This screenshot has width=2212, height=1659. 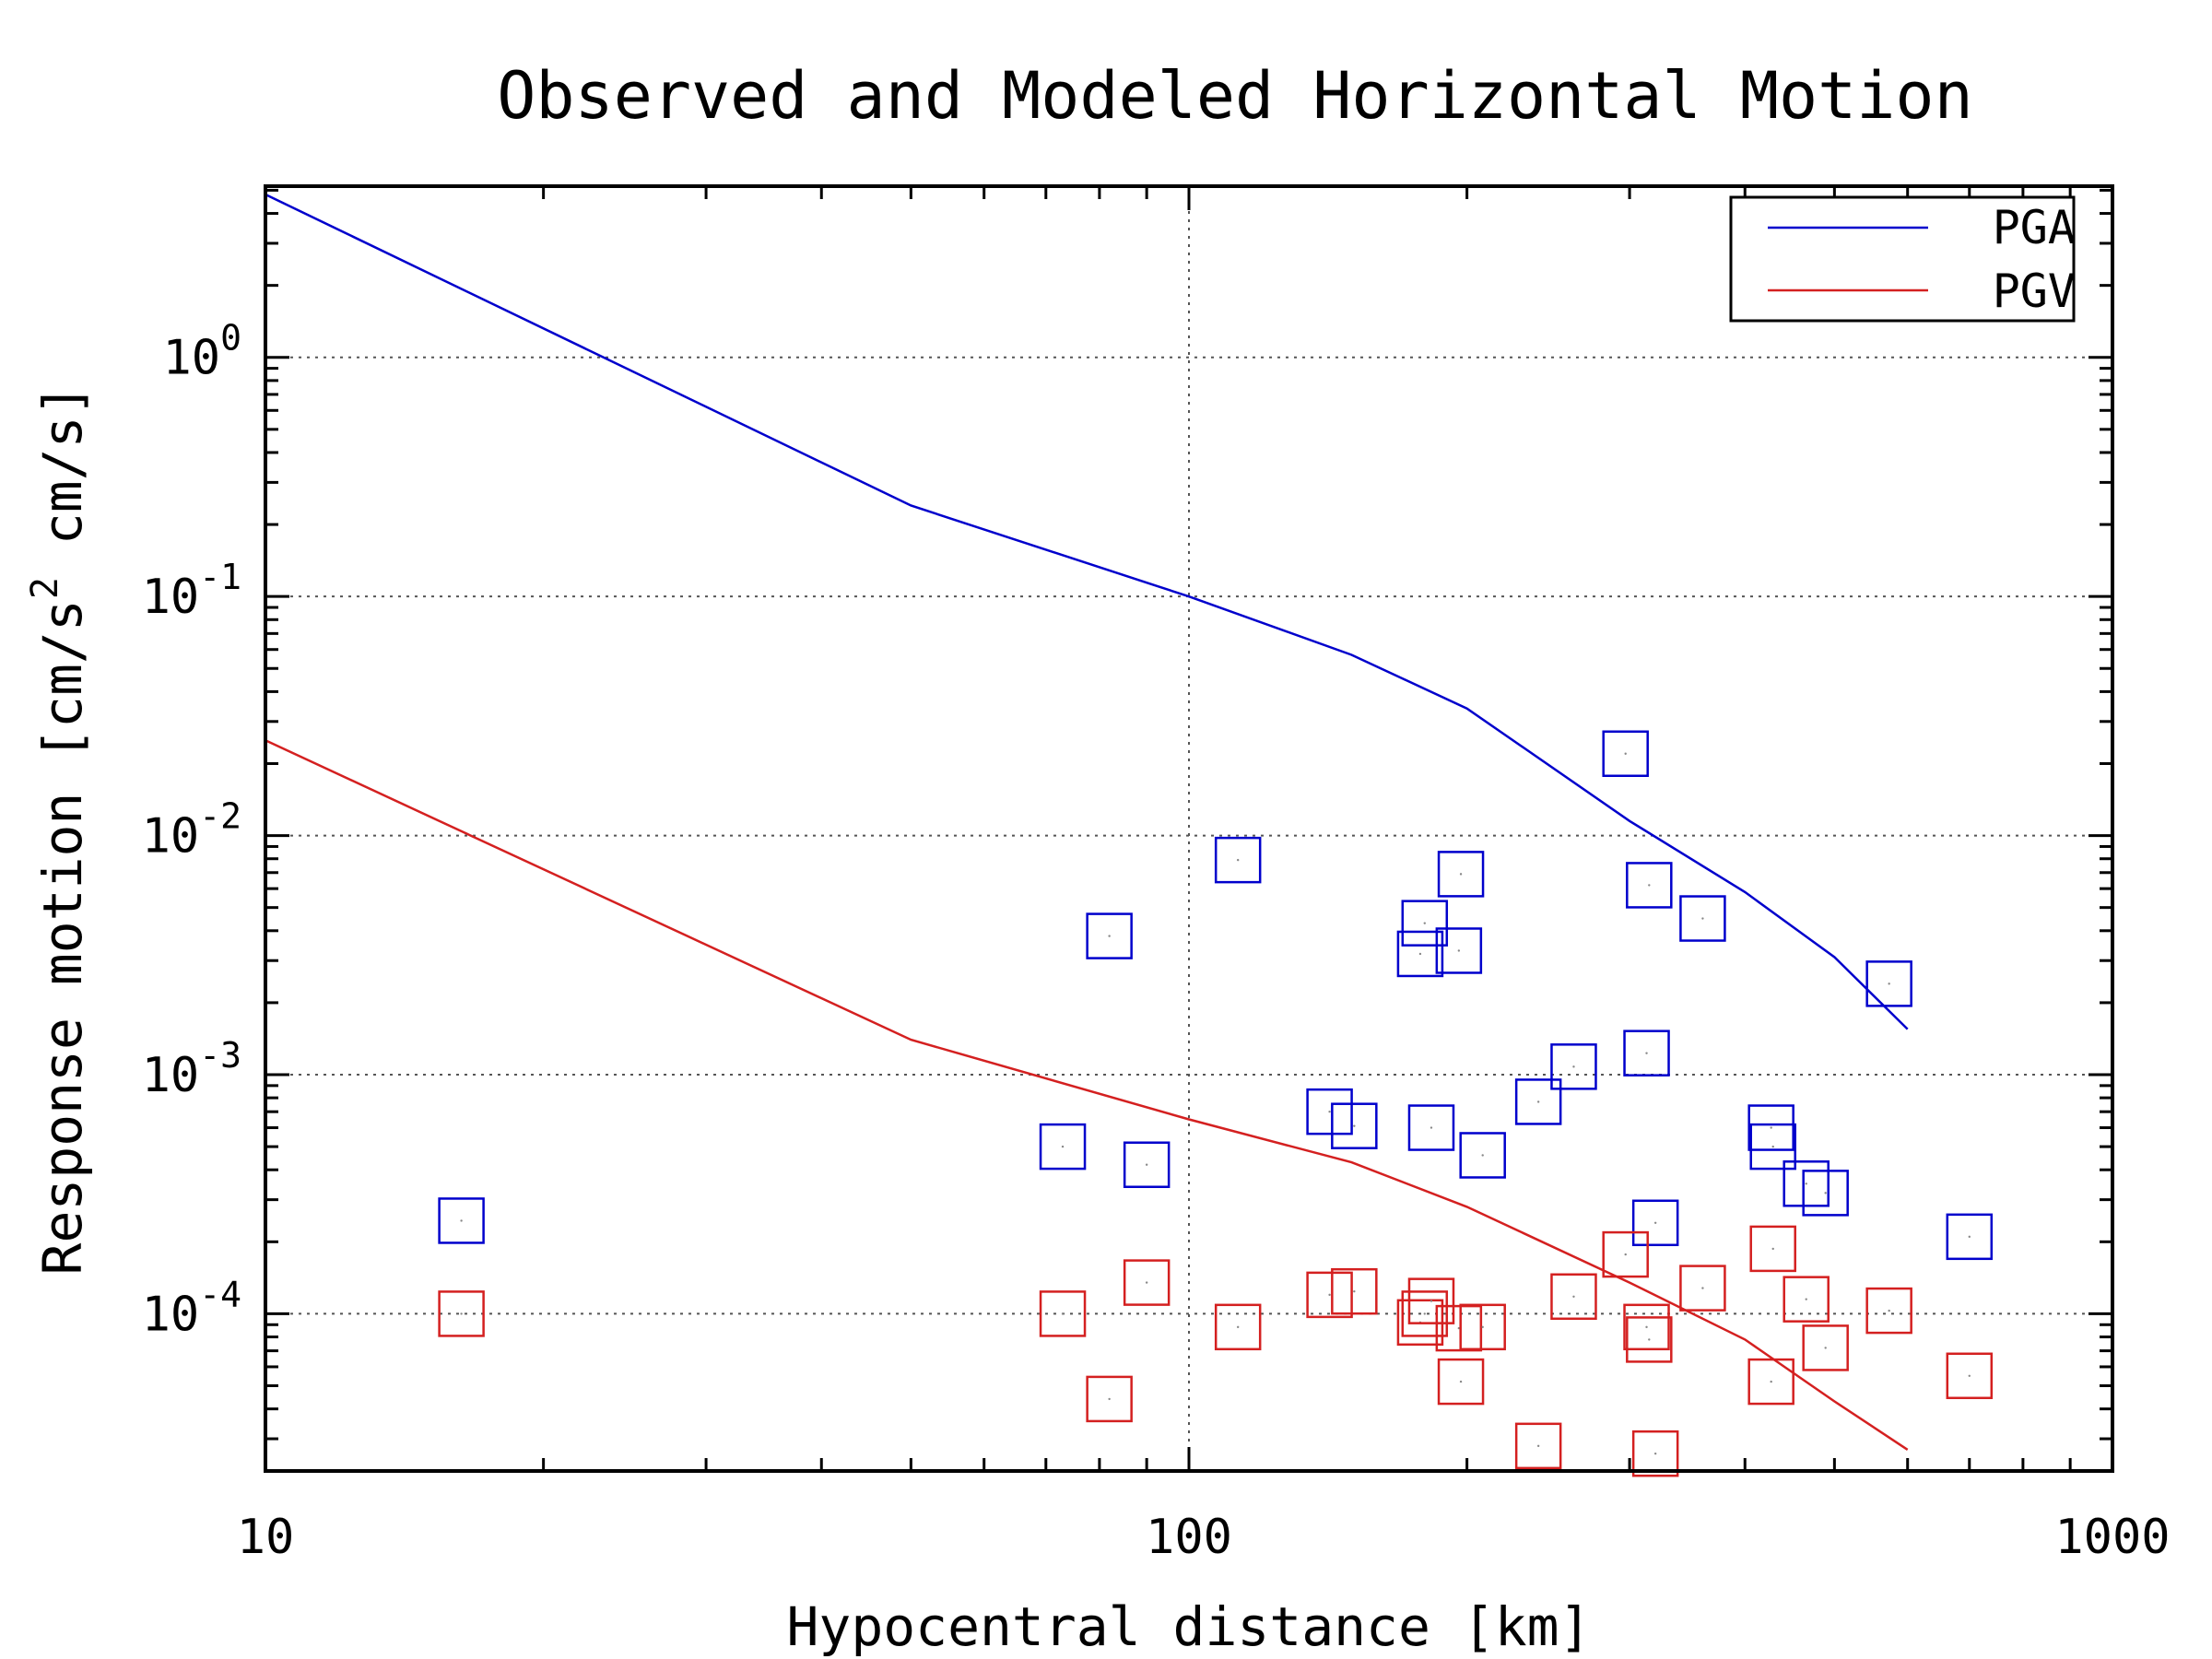 What do you see at coordinates (191, 1308) in the screenshot?
I see `y-tick-label: 10⁻⁴` at bounding box center [191, 1308].